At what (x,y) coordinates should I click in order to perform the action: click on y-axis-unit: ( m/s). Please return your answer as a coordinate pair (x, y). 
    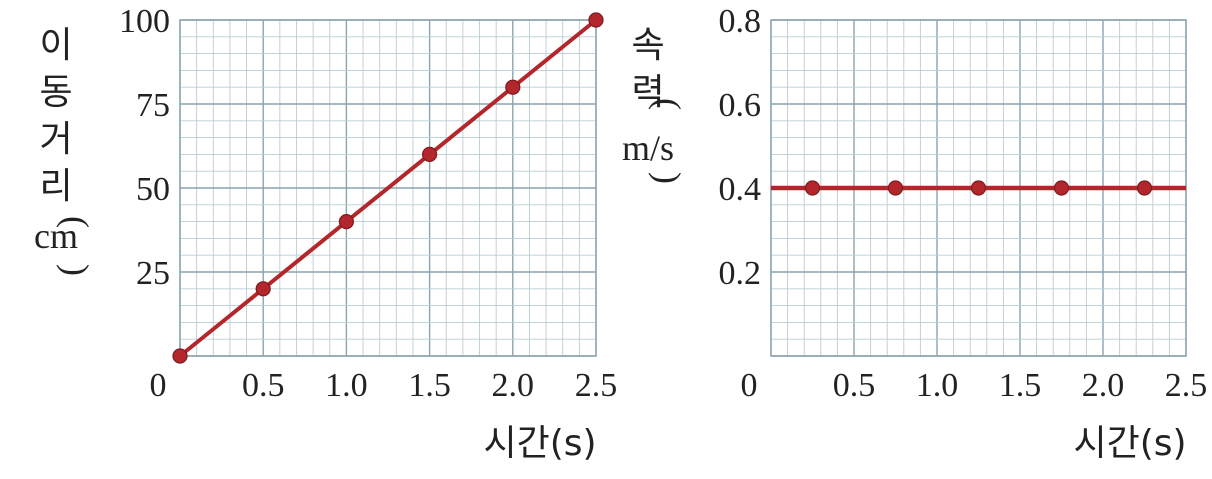
    Looking at the image, I should click on (655, 141).